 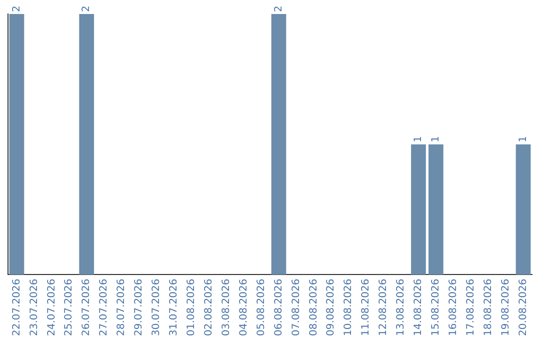 I want to click on x-tick-label: 28.07.2026, so click(x=122, y=307).